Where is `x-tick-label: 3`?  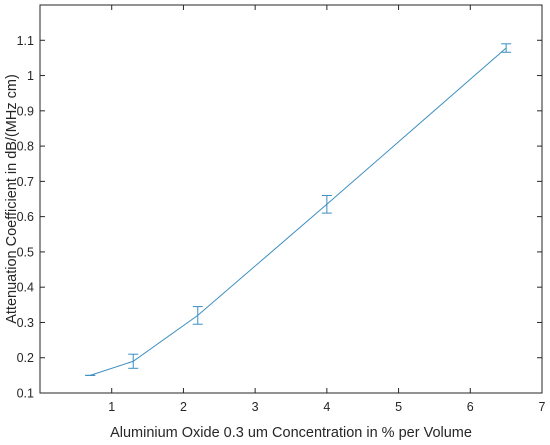
x-tick-label: 3 is located at coordinates (255, 407).